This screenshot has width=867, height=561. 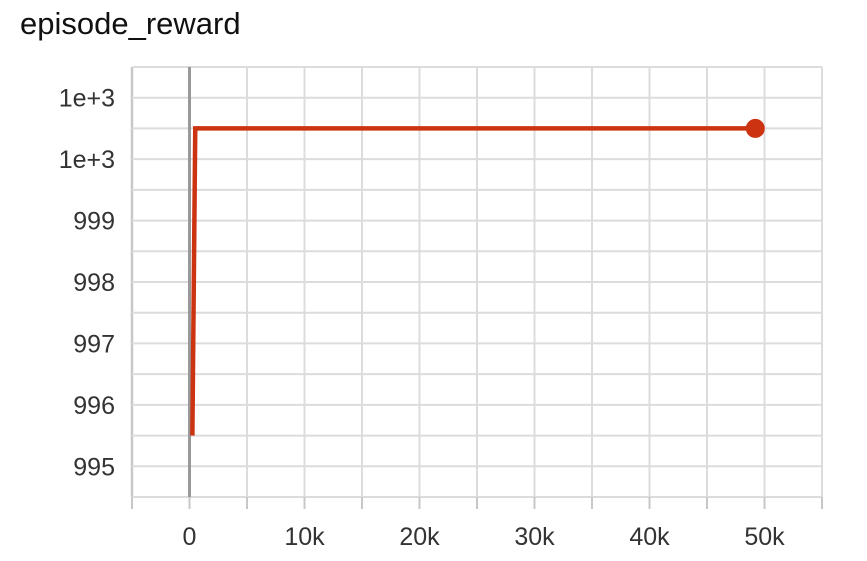 I want to click on chart-title: episode_reward, so click(x=130, y=23).